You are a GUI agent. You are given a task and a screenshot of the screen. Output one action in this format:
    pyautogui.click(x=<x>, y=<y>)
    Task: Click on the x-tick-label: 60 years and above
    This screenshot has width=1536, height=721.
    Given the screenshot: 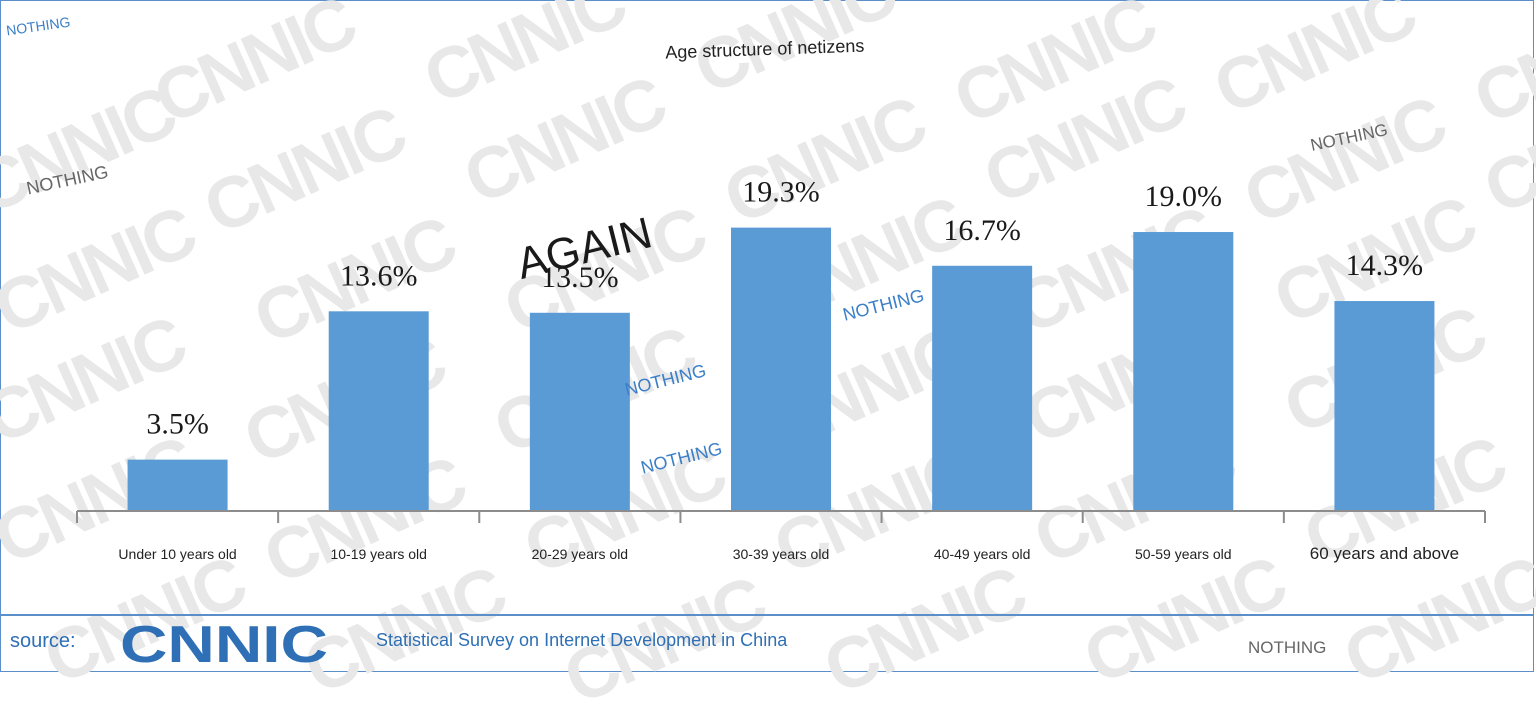 What is the action you would take?
    pyautogui.click(x=1384, y=553)
    